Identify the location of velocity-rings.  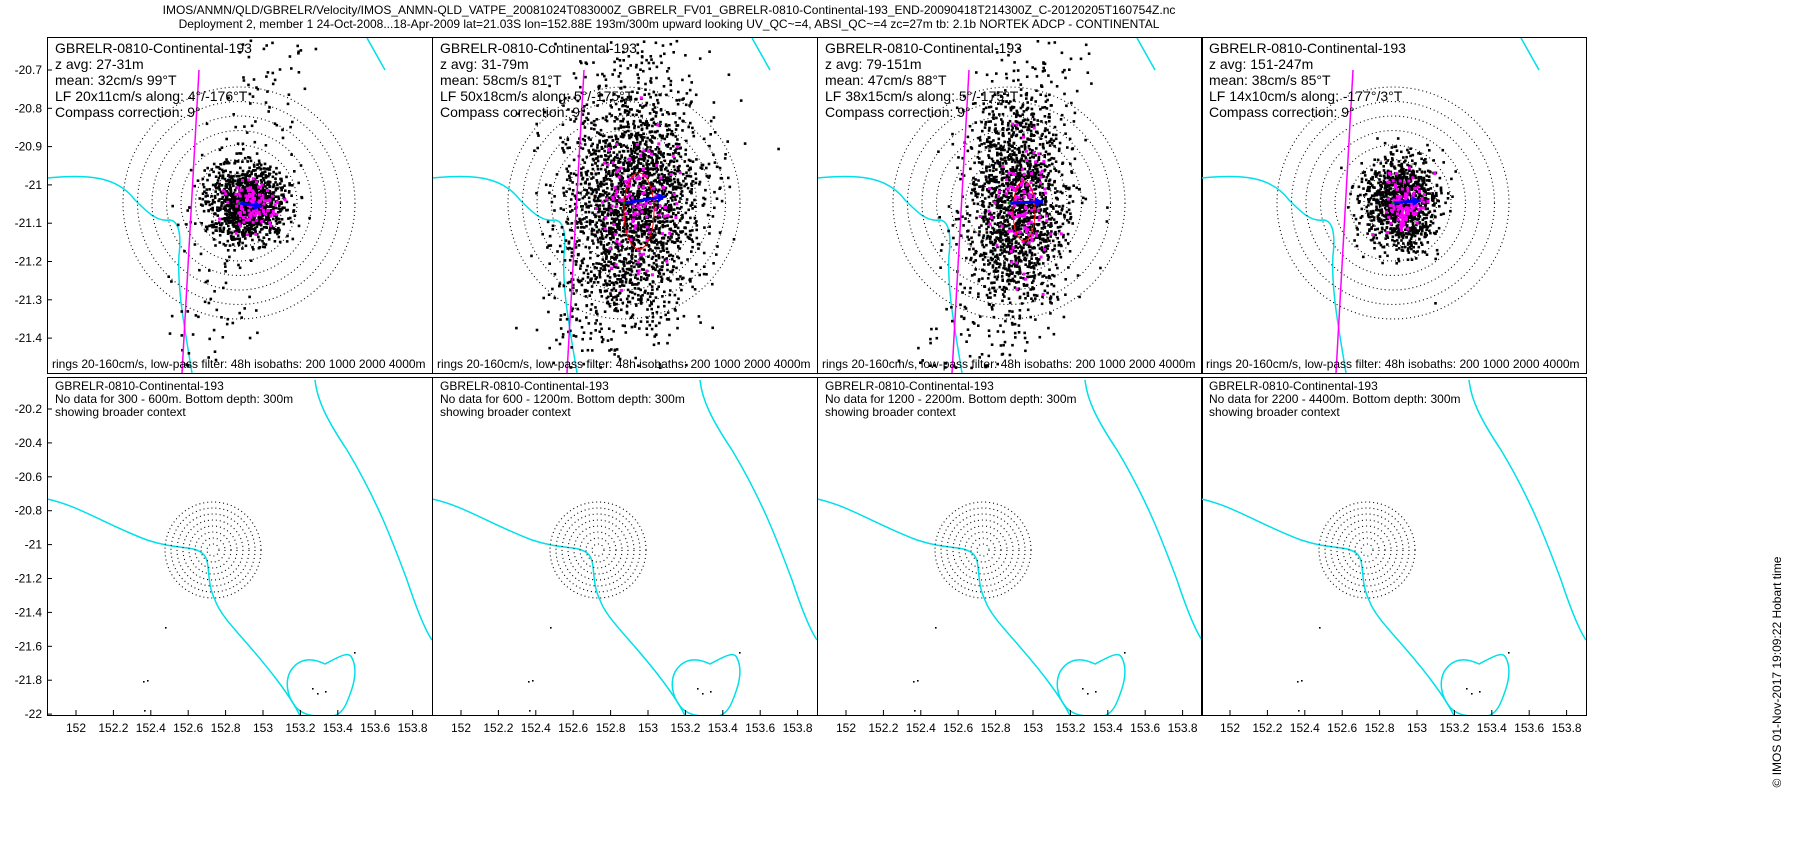
(239, 203).